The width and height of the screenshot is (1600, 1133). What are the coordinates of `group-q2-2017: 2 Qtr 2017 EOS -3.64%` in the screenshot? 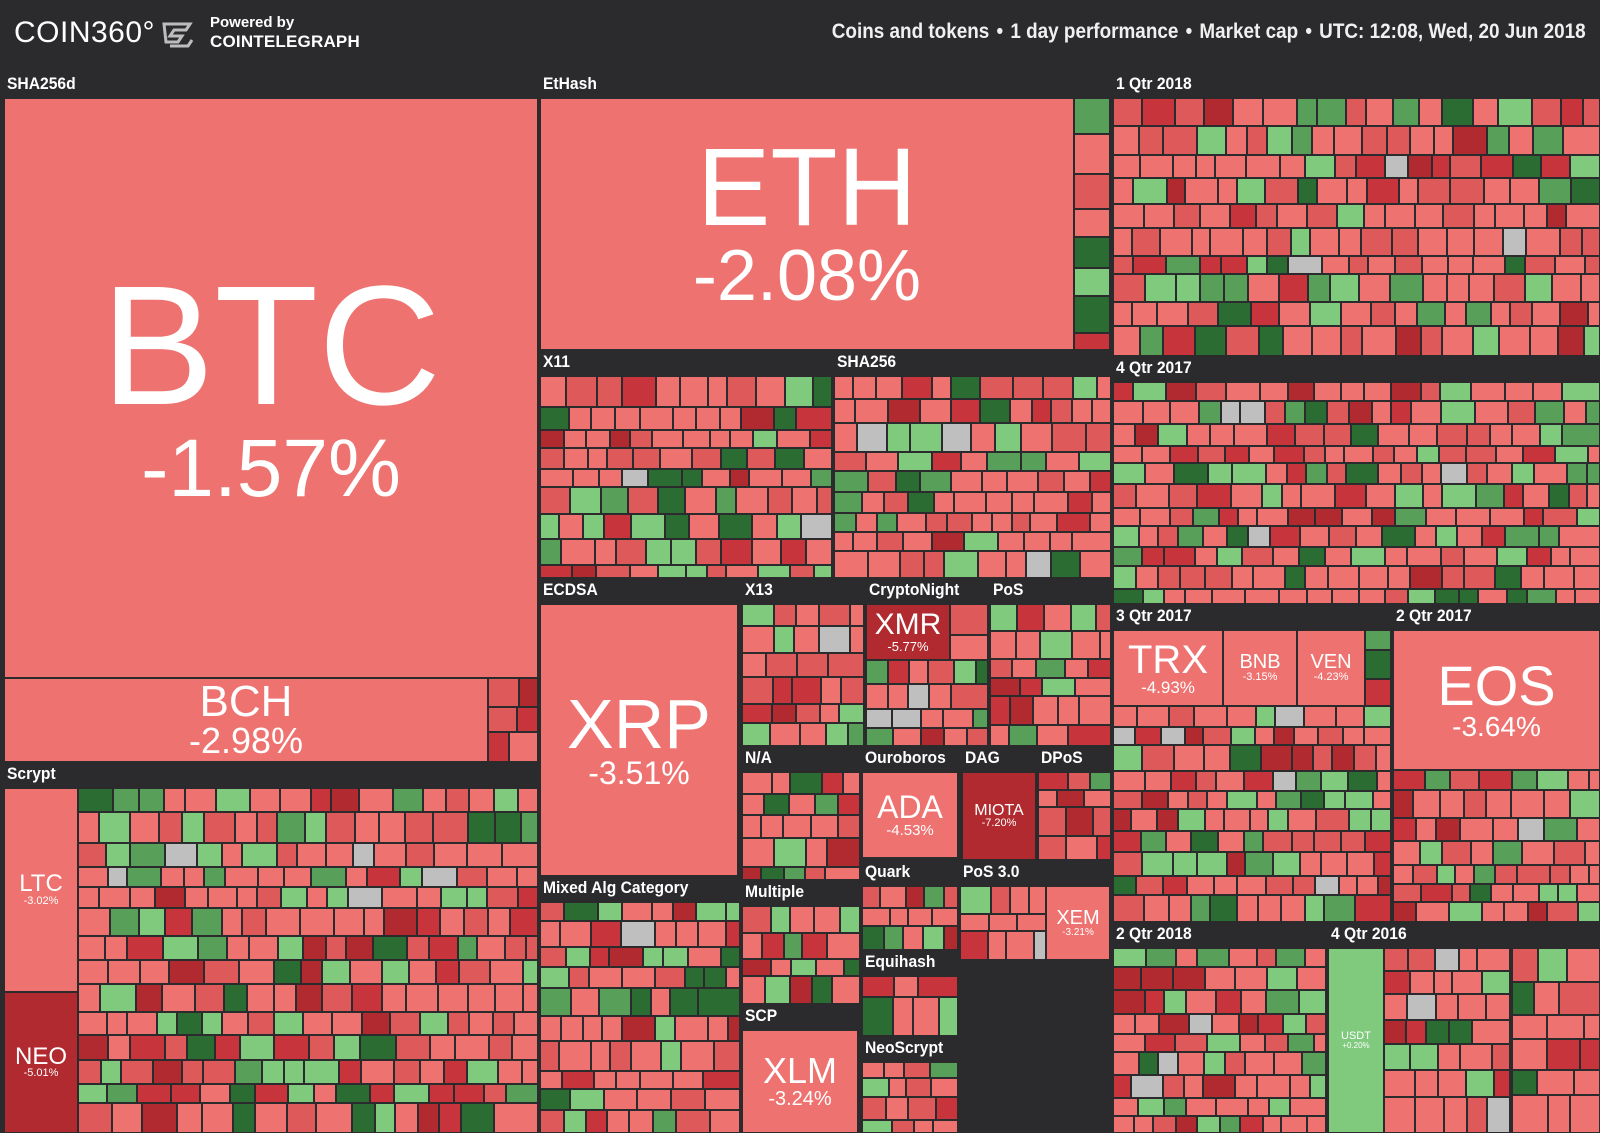 It's located at (1495, 763).